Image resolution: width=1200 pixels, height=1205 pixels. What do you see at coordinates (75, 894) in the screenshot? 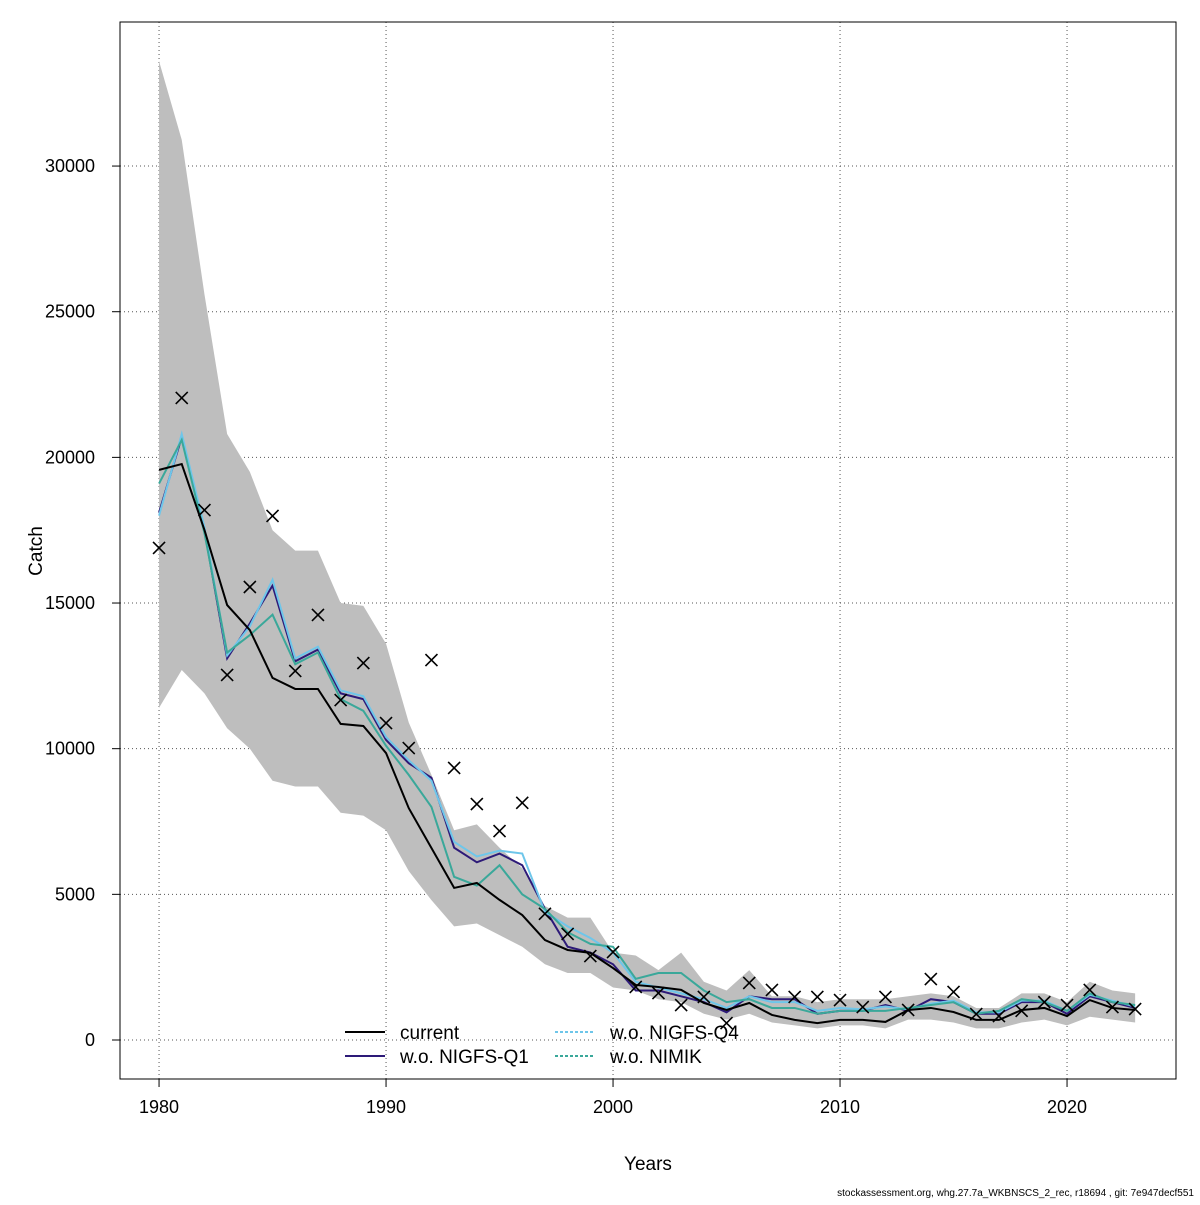
I see `y-tick-label: 5000` at bounding box center [75, 894].